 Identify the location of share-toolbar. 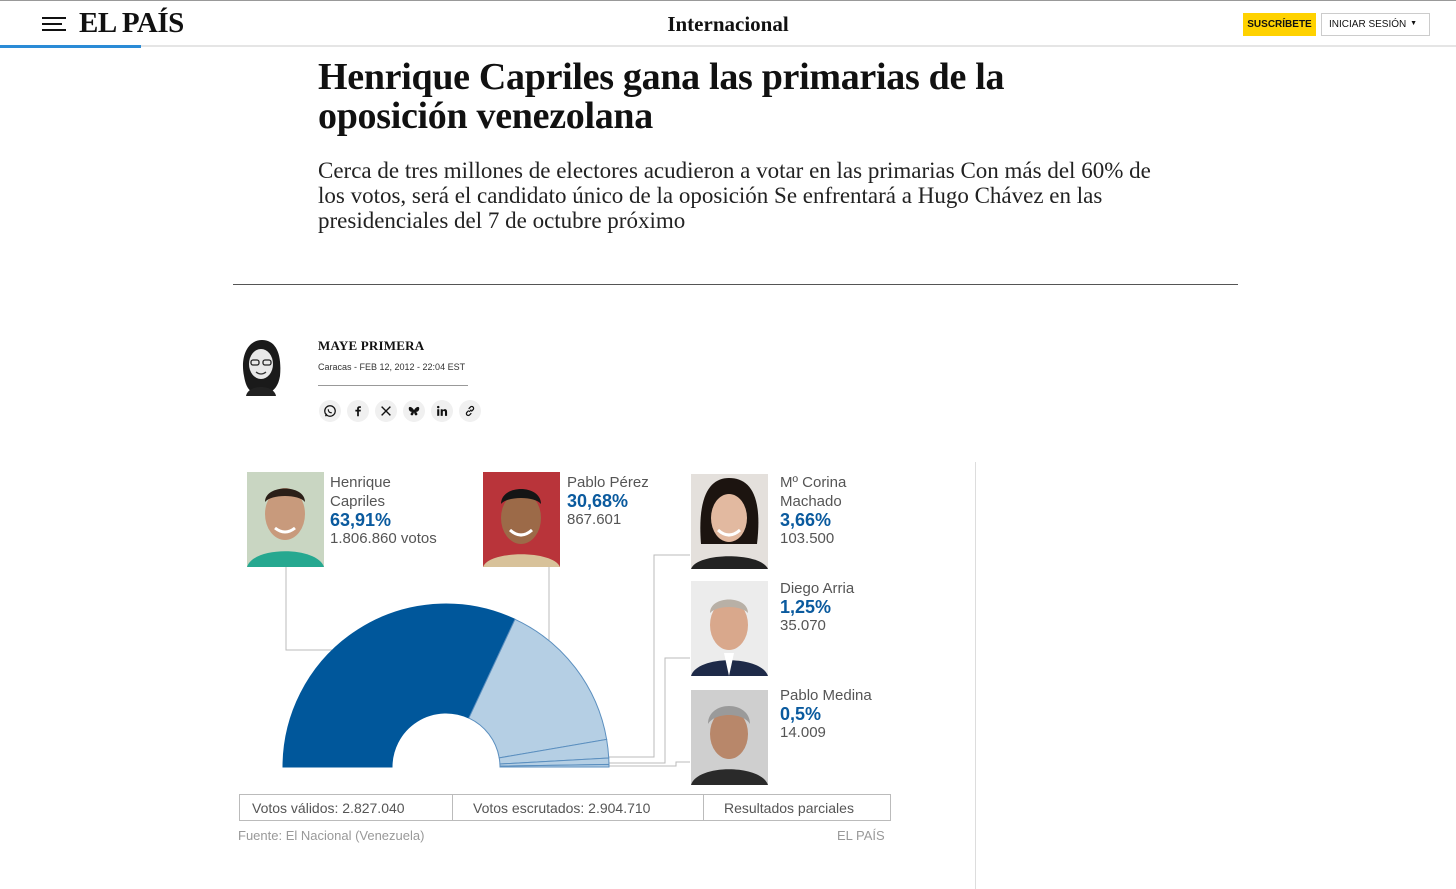
(400, 411).